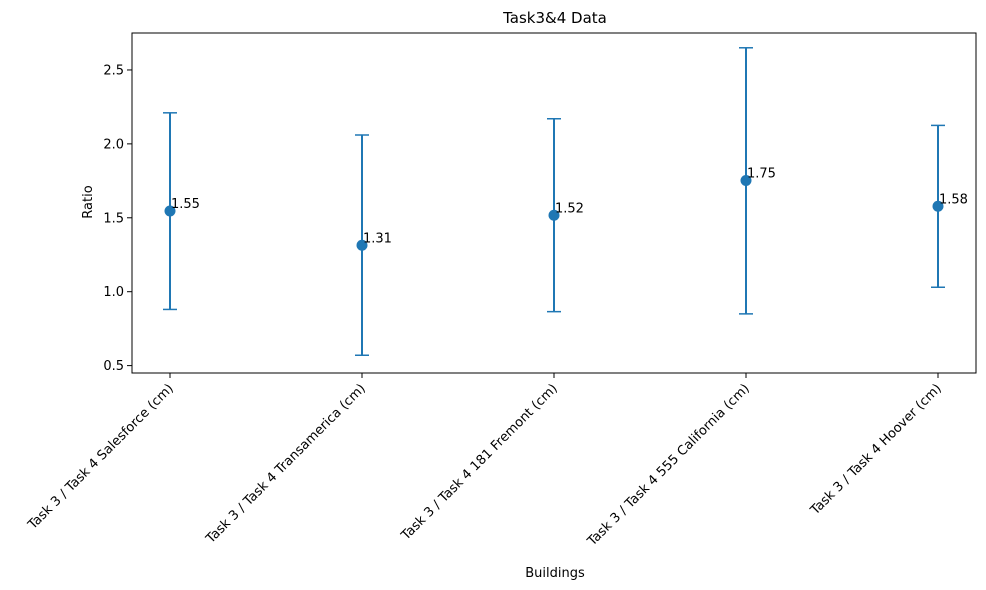  What do you see at coordinates (479, 462) in the screenshot?
I see `x-tick-label: Task 3 / Task 4 181 Fremont (cm)` at bounding box center [479, 462].